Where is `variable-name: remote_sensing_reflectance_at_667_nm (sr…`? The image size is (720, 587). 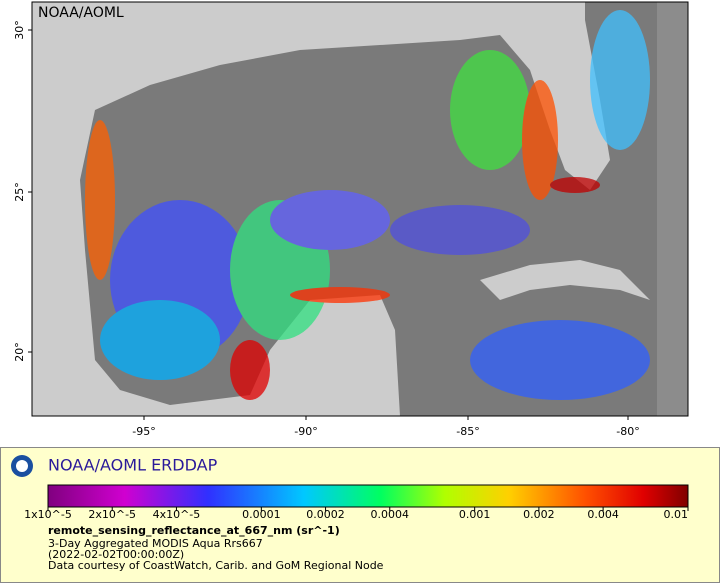
variable-name: remote_sensing_reflectance_at_667_nm (sr… is located at coordinates (194, 530).